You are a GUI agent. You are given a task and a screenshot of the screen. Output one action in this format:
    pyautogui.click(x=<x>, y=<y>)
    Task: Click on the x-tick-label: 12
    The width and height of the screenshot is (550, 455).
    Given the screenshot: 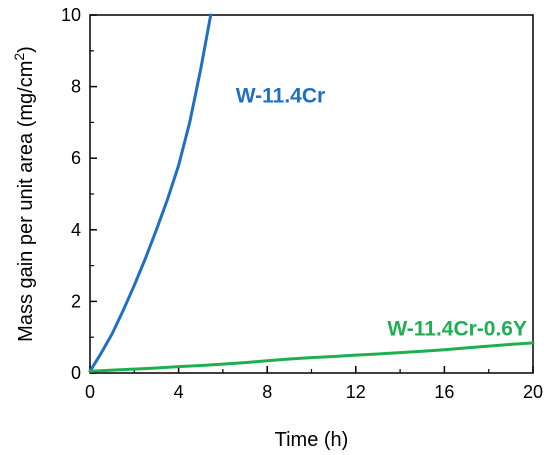 What is the action you would take?
    pyautogui.click(x=356, y=392)
    